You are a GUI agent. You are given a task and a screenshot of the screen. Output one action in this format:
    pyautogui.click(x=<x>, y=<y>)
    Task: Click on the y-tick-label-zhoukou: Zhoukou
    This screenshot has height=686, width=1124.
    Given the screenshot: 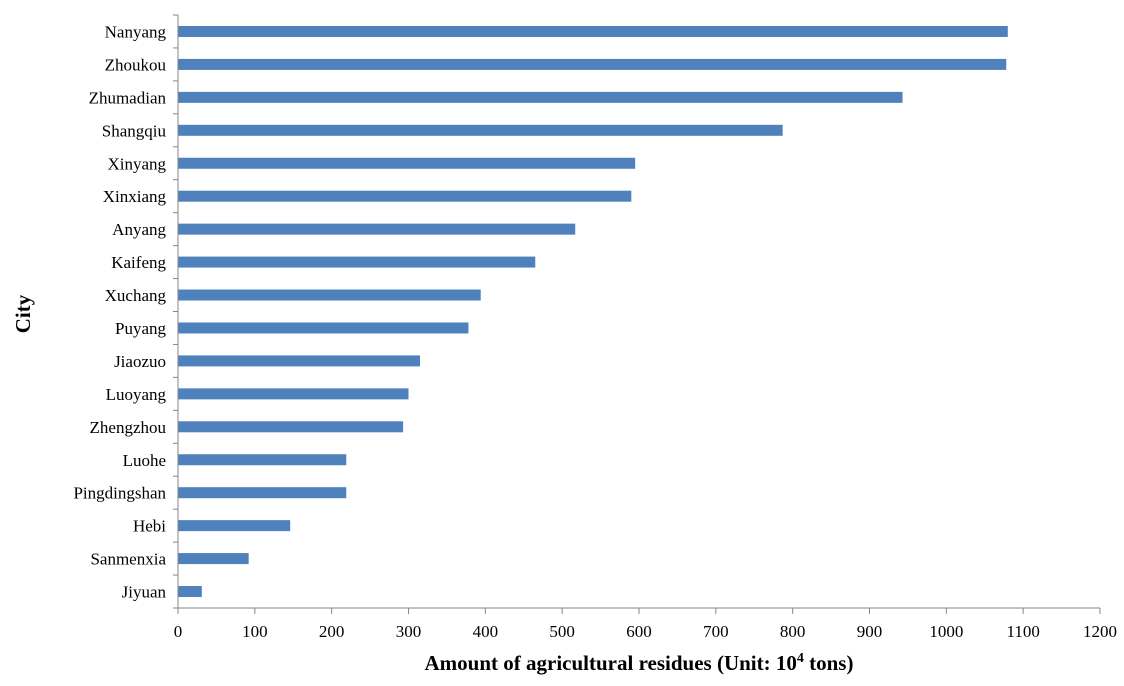 What is the action you would take?
    pyautogui.click(x=136, y=64)
    